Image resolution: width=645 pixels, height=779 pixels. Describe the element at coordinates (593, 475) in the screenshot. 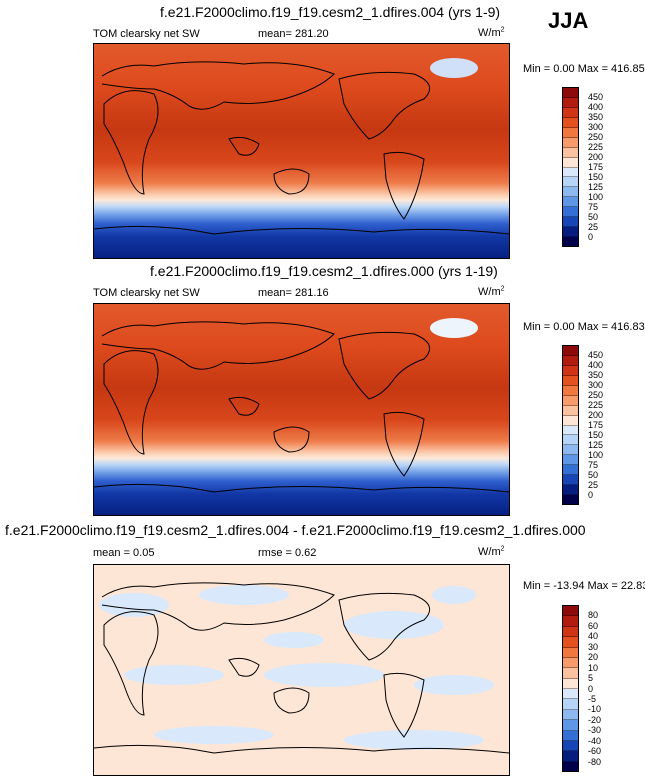

I see `colorbar-tick-label: 50` at that location.